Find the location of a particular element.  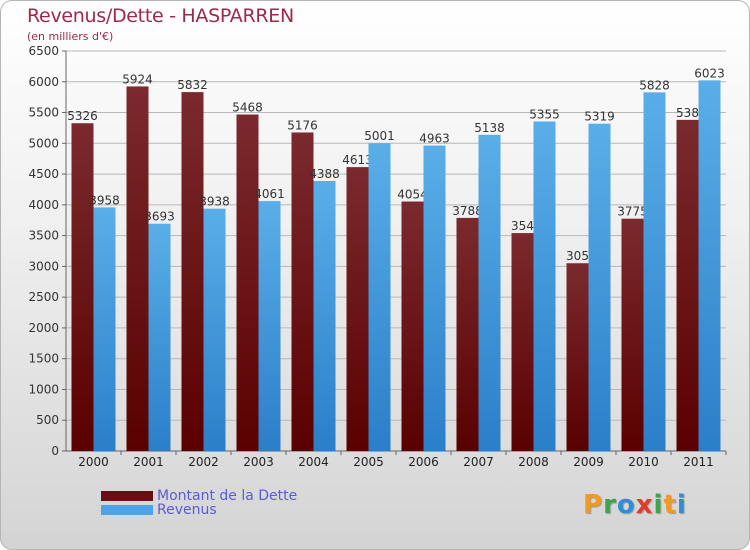

data-label: 4613 is located at coordinates (357, 160).